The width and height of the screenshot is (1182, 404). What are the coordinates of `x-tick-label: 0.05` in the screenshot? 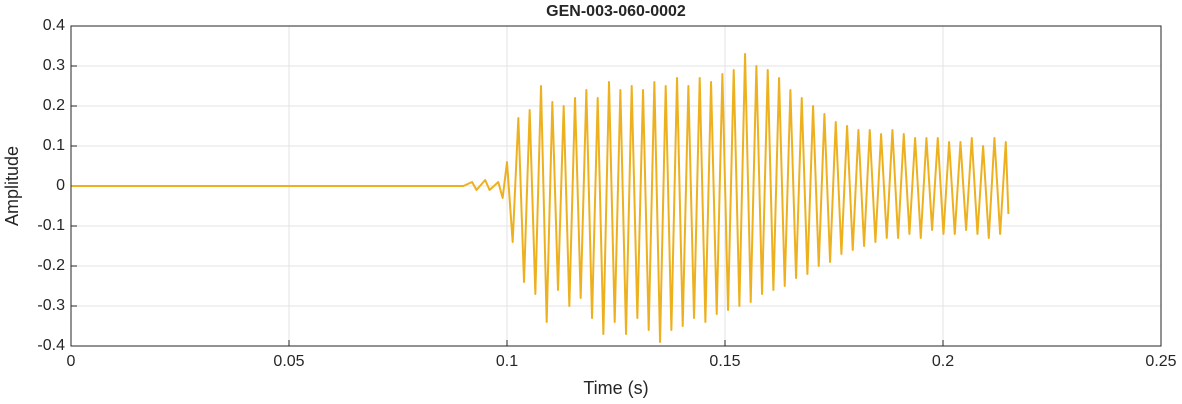 It's located at (288, 361).